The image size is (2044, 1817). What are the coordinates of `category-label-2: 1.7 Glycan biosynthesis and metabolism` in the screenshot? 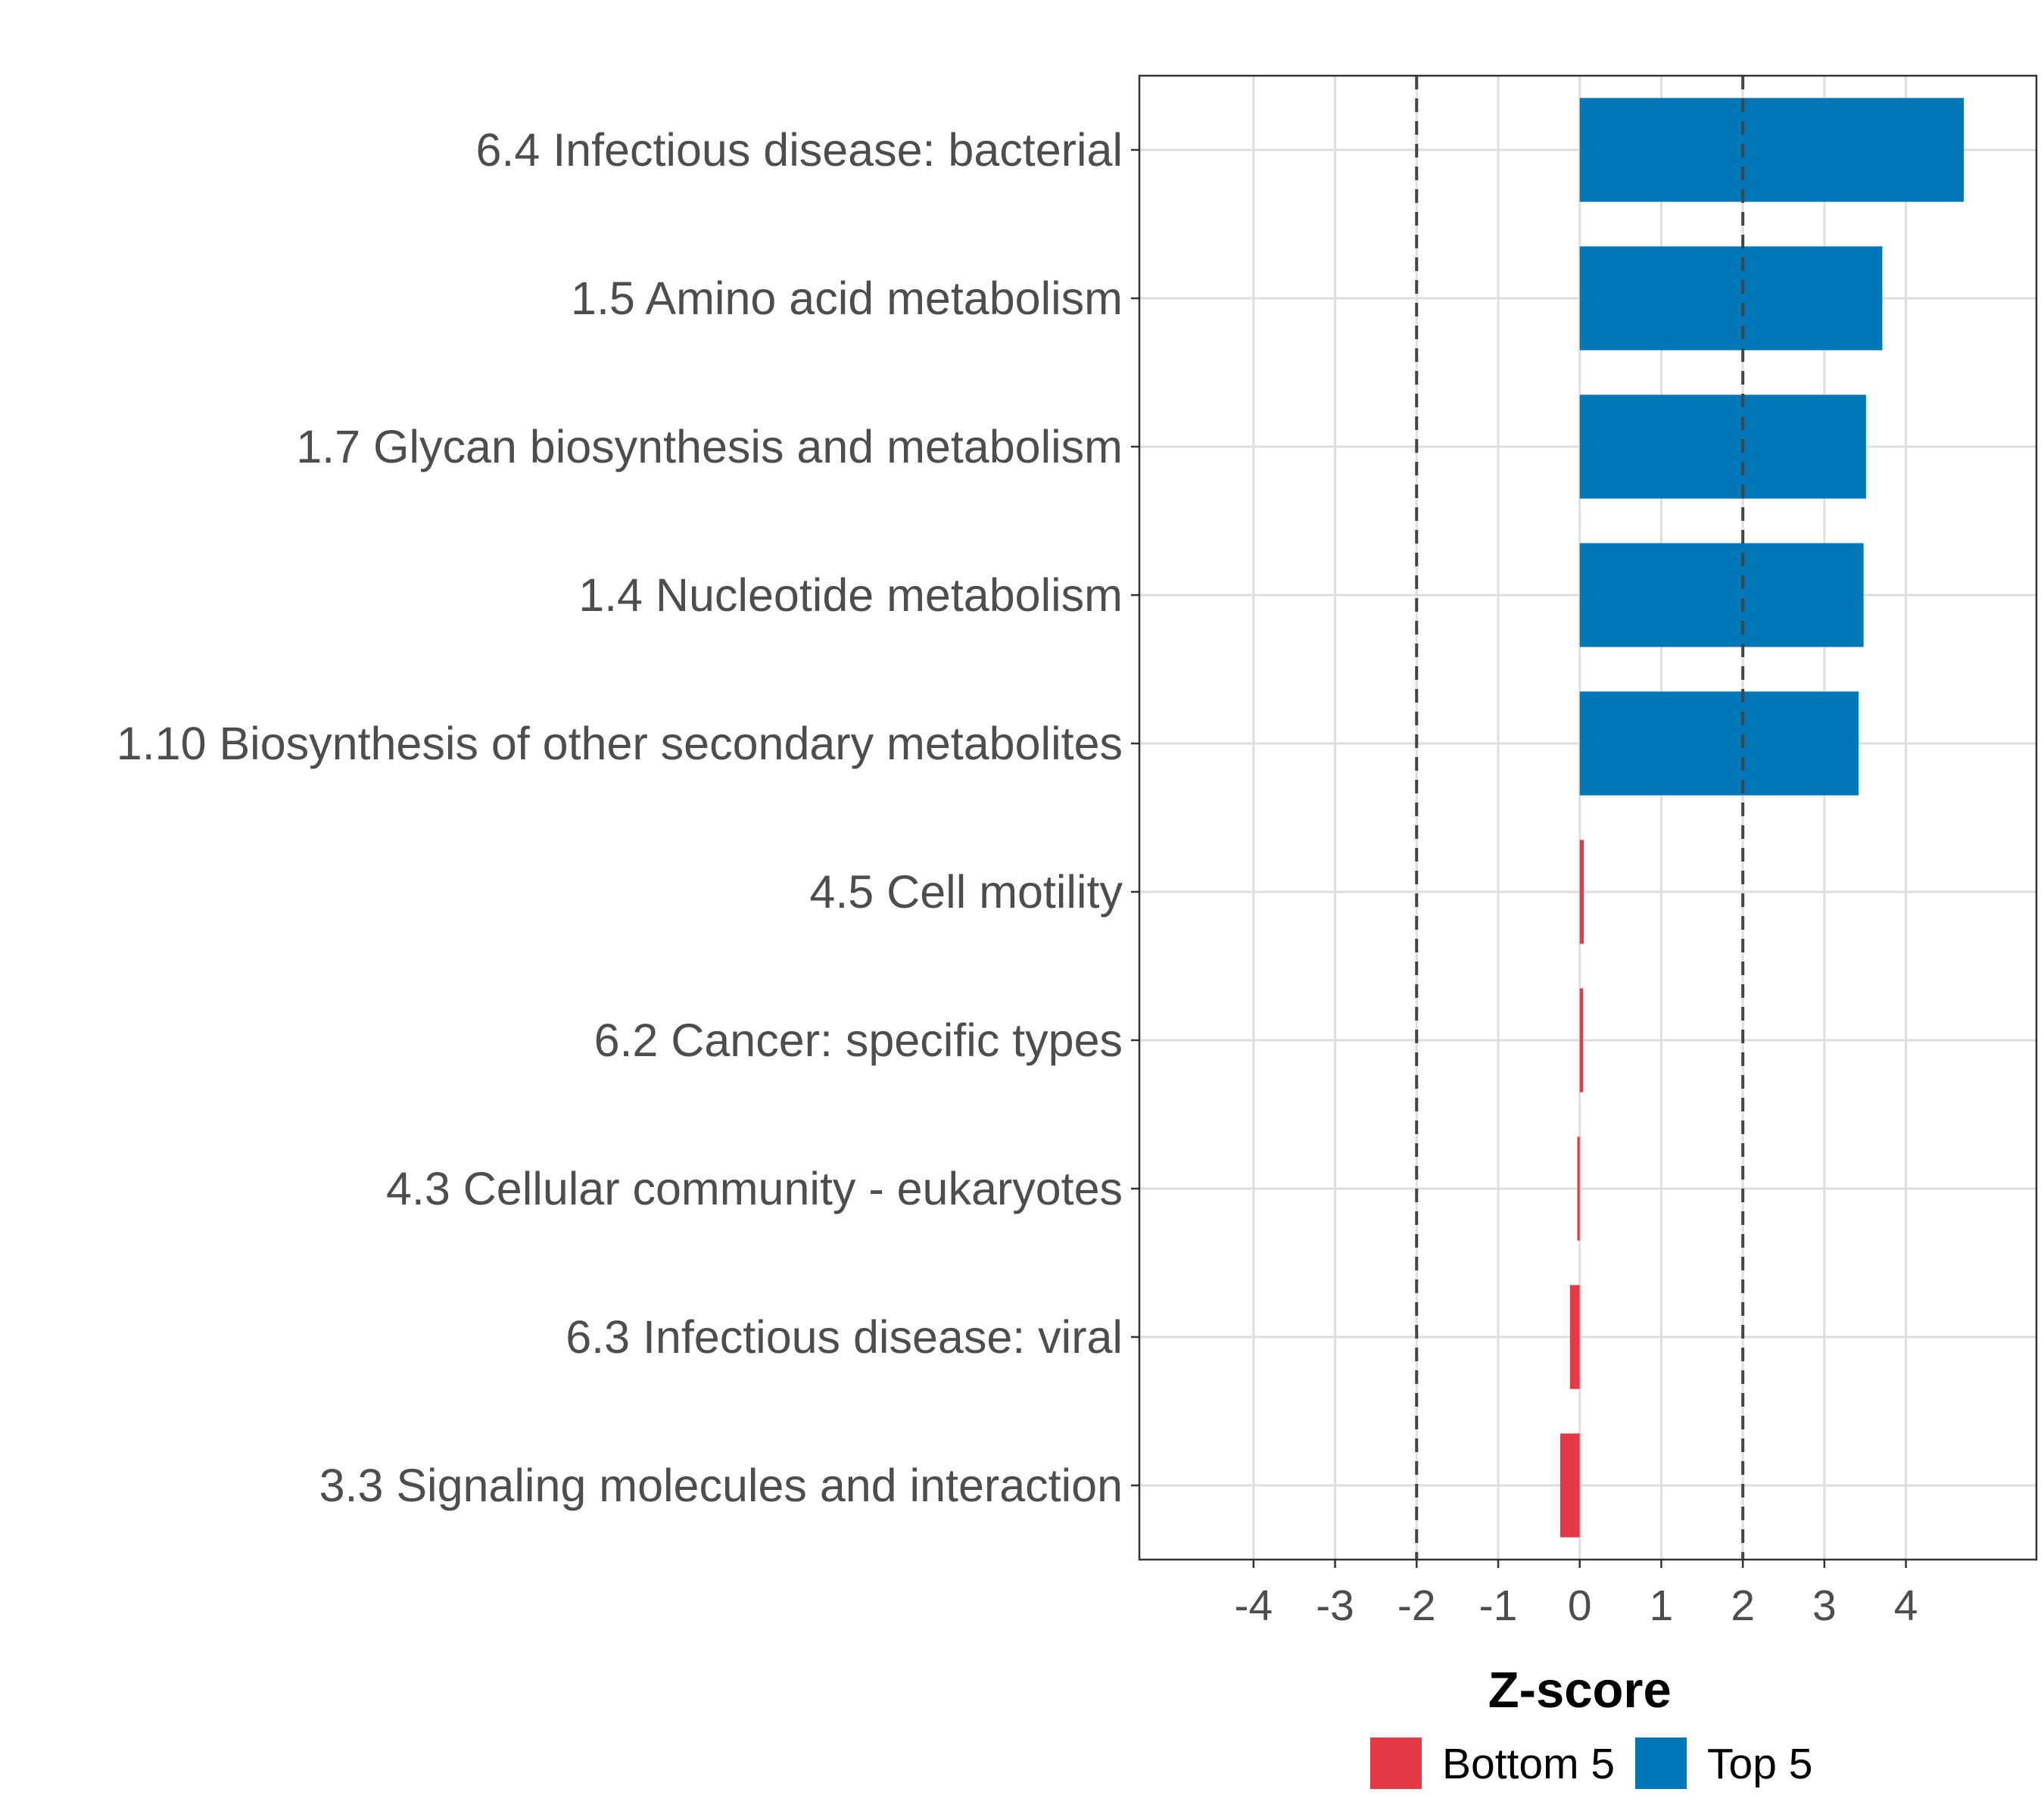 It's located at (709, 446).